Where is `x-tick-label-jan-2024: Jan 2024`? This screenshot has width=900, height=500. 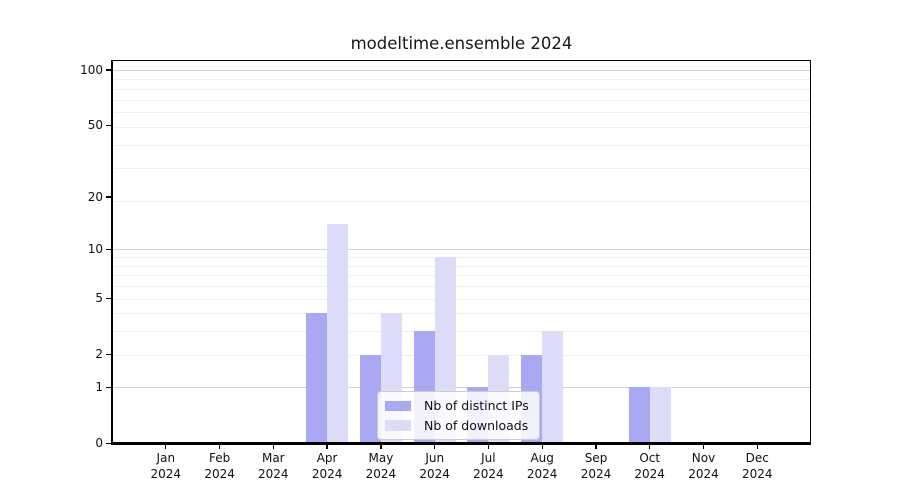
x-tick-label-jan-2024: Jan 2024 is located at coordinates (166, 466).